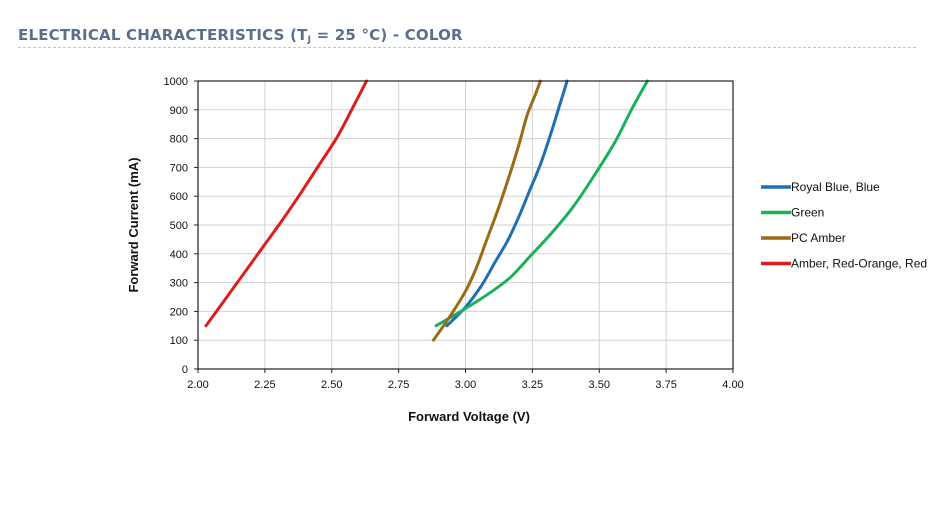  I want to click on x-tick-label: 3.50, so click(599, 385).